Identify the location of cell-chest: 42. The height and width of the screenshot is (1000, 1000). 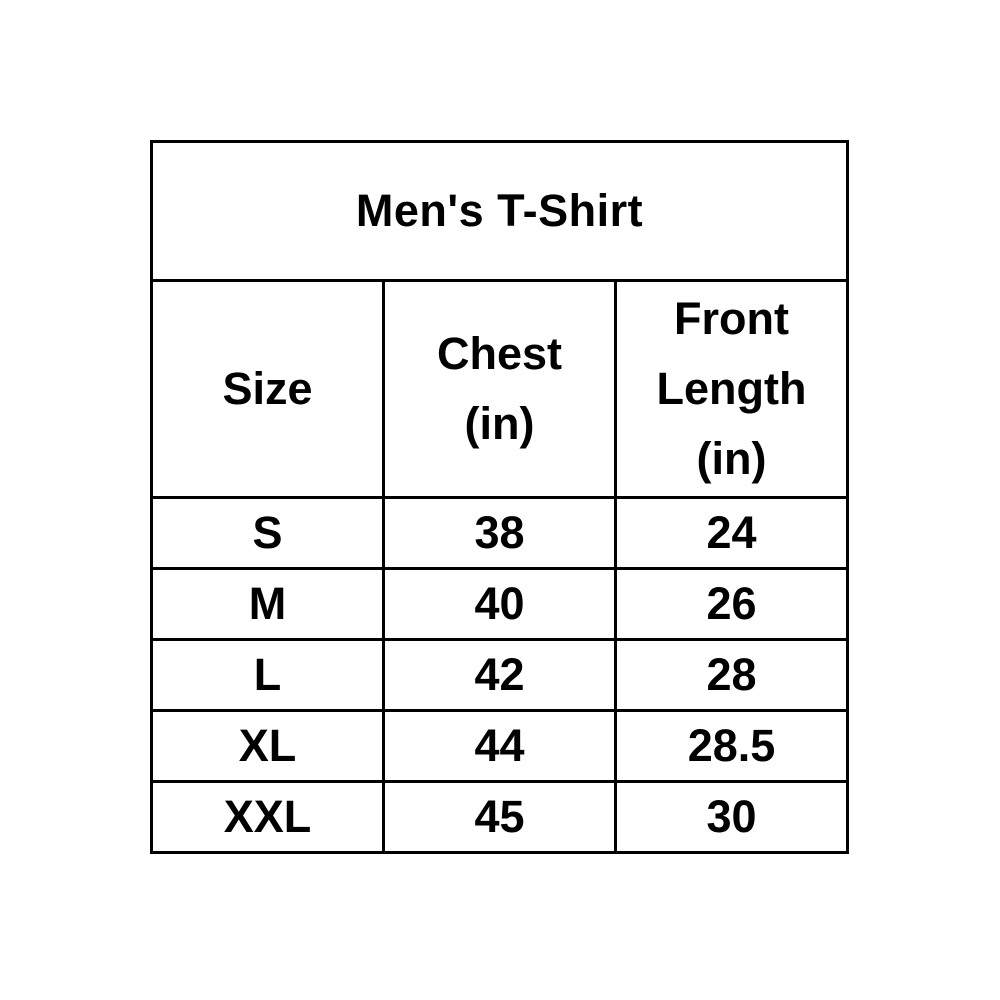
(499, 675).